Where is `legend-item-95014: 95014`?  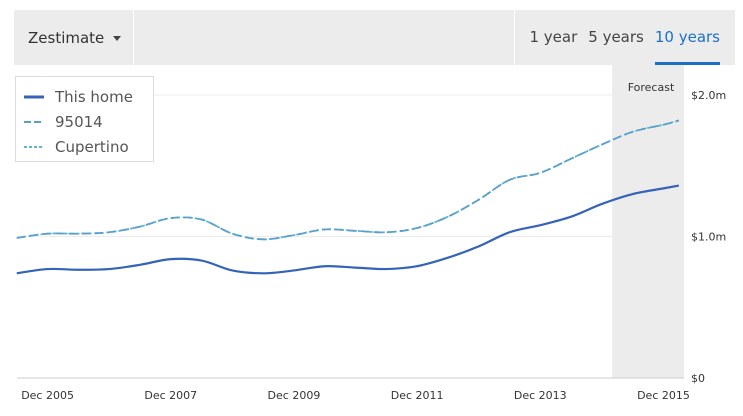 legend-item-95014: 95014 is located at coordinates (88, 121).